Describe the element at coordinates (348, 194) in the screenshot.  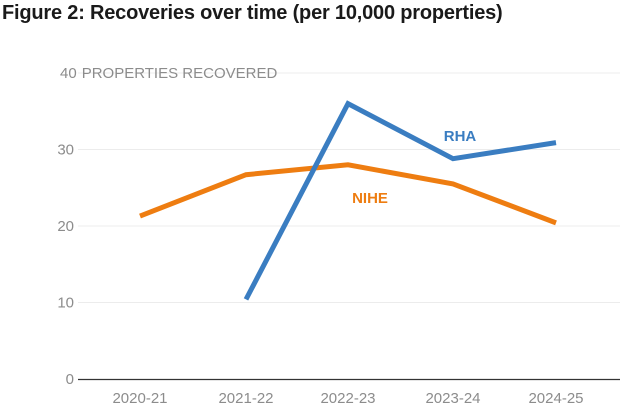
I see `series-line-nihe` at that location.